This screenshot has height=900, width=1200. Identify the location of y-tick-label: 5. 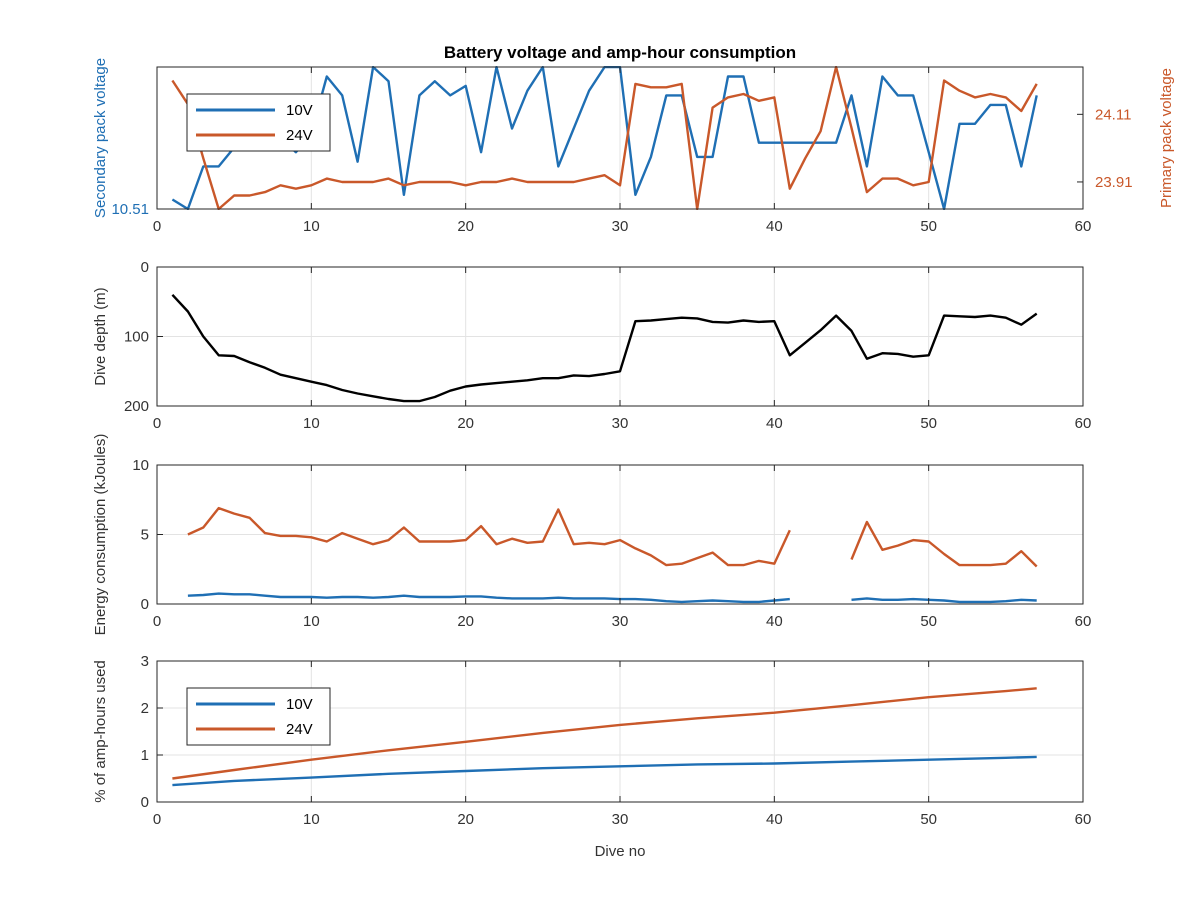
(145, 535).